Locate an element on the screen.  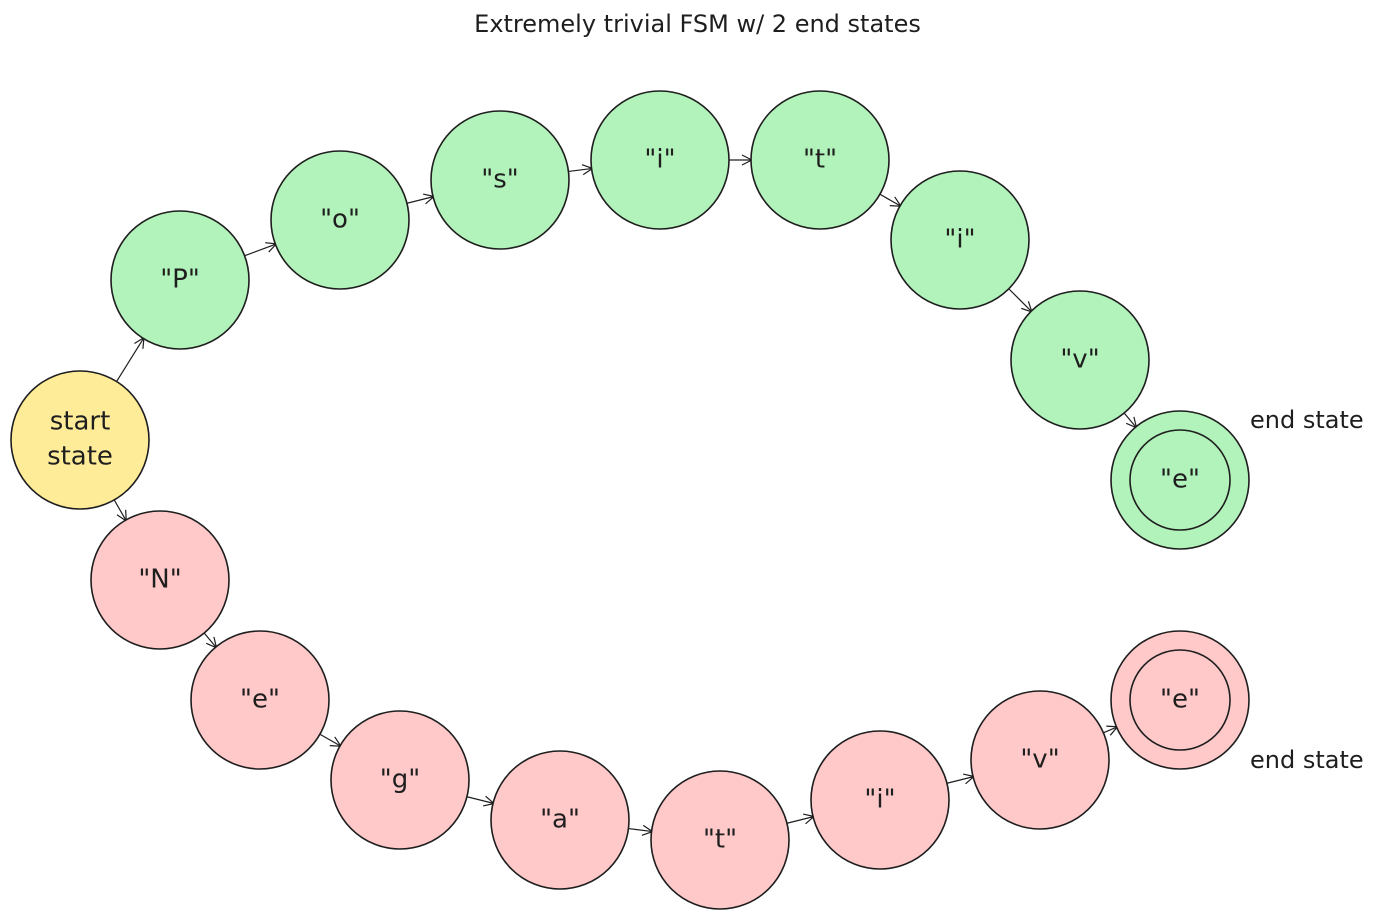
state-node-green-4-label: "t" is located at coordinates (820, 160).